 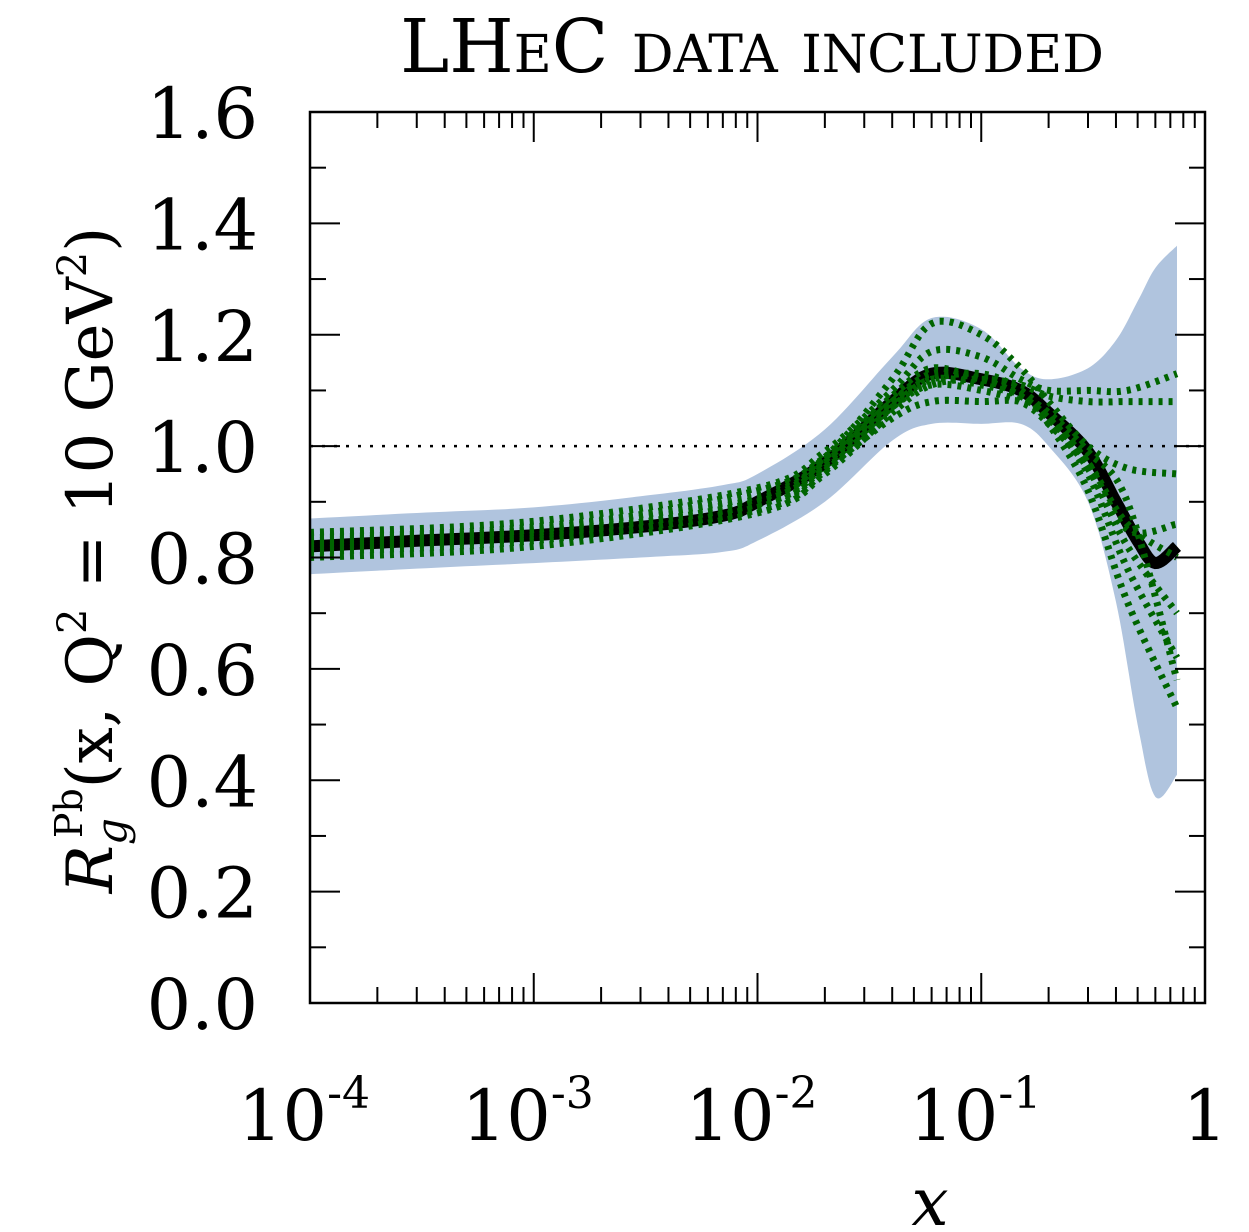 I want to click on y-tick-labels: 0.0 0.2 0.4 0.6 0.8 1.0 1.2 1.4 1.6, so click(x=202, y=559).